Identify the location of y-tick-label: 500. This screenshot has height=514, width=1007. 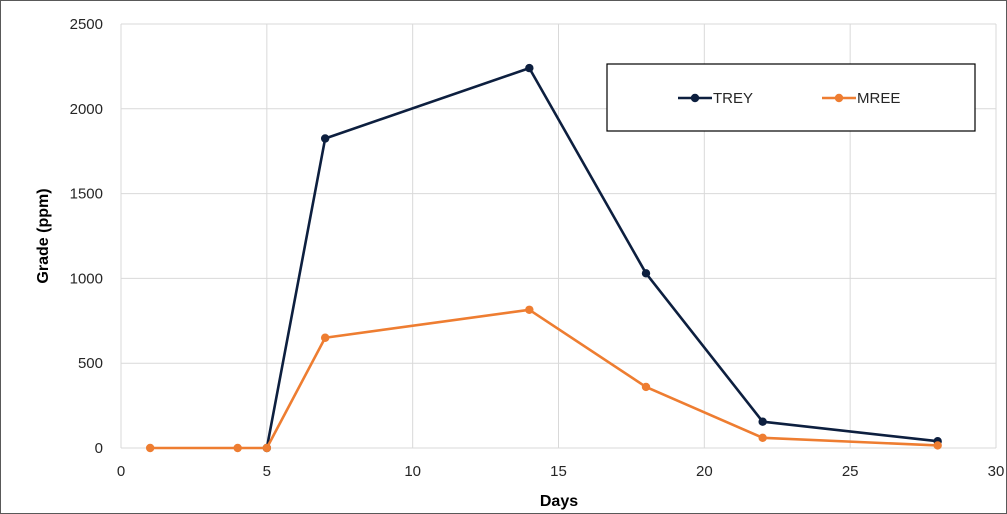
(90, 363).